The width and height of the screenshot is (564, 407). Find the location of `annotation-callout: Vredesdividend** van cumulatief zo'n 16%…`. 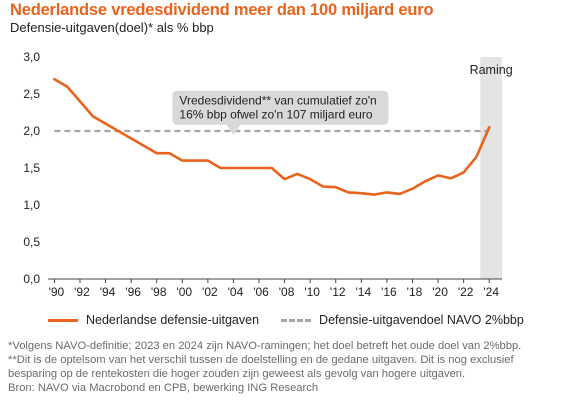

annotation-callout: Vredesdividend** van cumulatief zo'n 16%… is located at coordinates (280, 112).